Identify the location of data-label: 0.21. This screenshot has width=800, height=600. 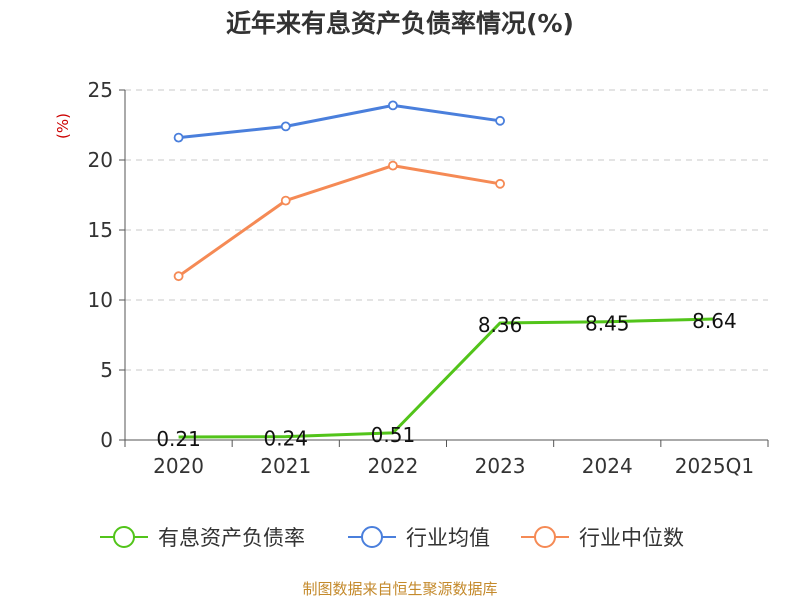
(178, 439).